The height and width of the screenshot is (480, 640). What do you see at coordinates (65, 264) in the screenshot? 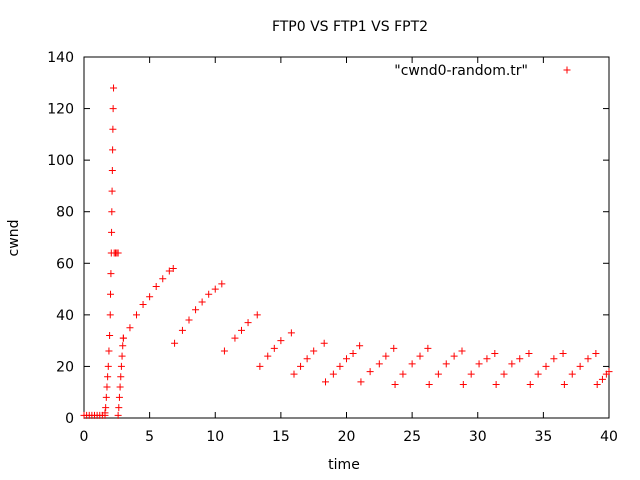
I see `y-tick-label: 60` at bounding box center [65, 264].